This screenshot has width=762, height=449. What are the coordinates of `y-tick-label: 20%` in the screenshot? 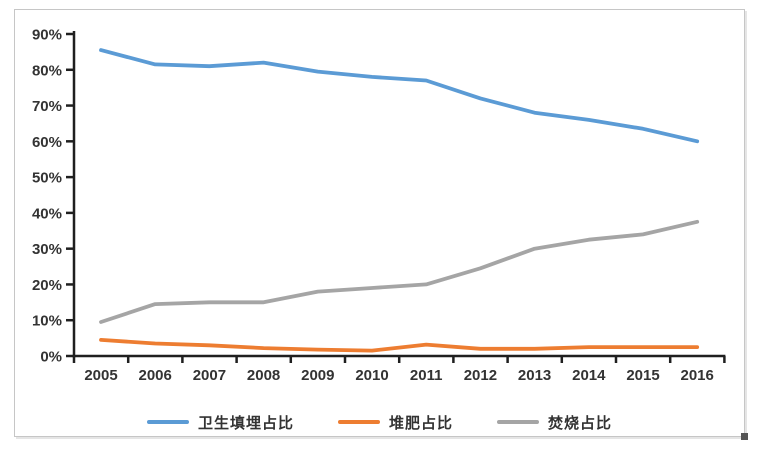 It's located at (47, 285).